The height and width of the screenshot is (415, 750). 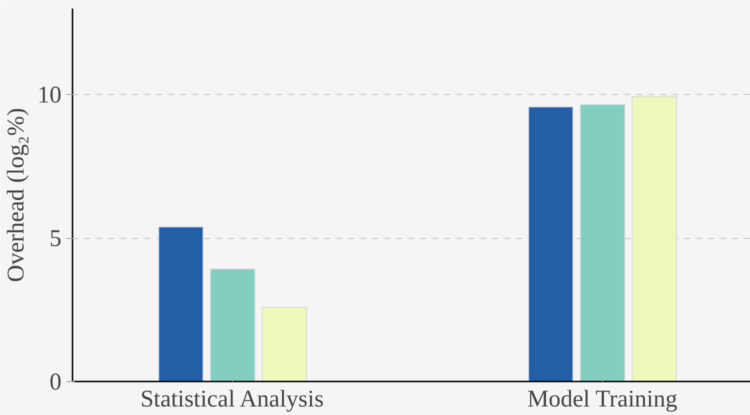 I want to click on y-tick-label: 5, so click(x=56, y=239).